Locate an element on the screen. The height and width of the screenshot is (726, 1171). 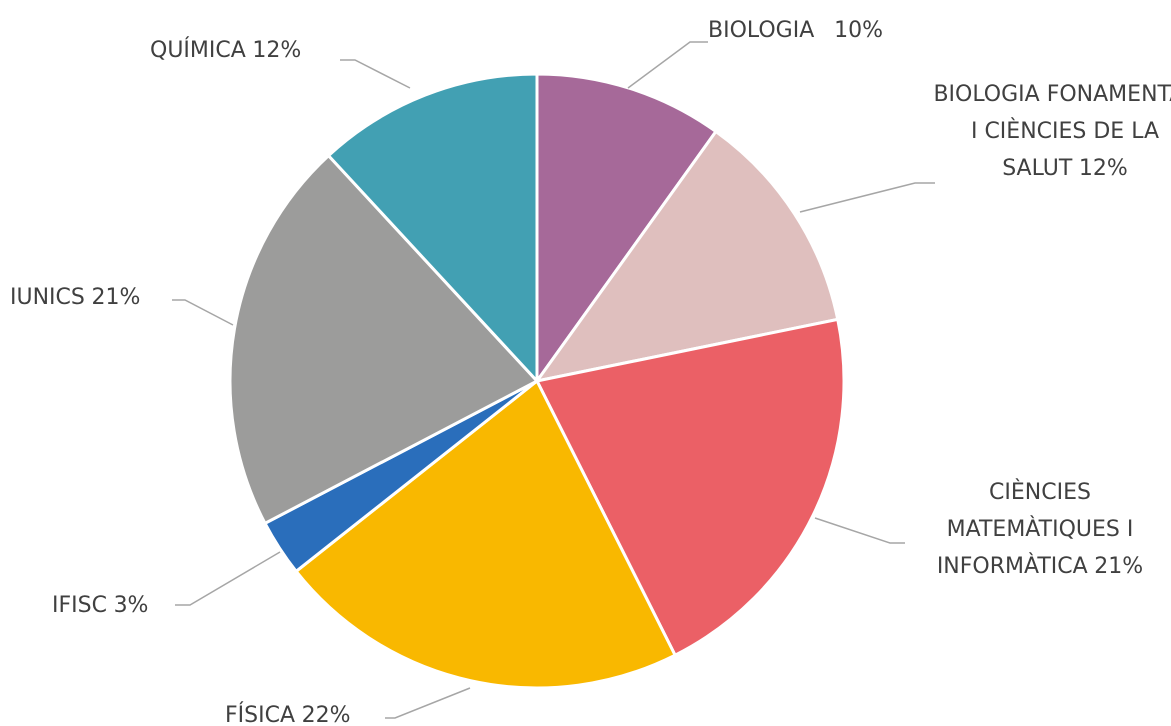
data-label: FÍSICA 22% is located at coordinates (325, 711).